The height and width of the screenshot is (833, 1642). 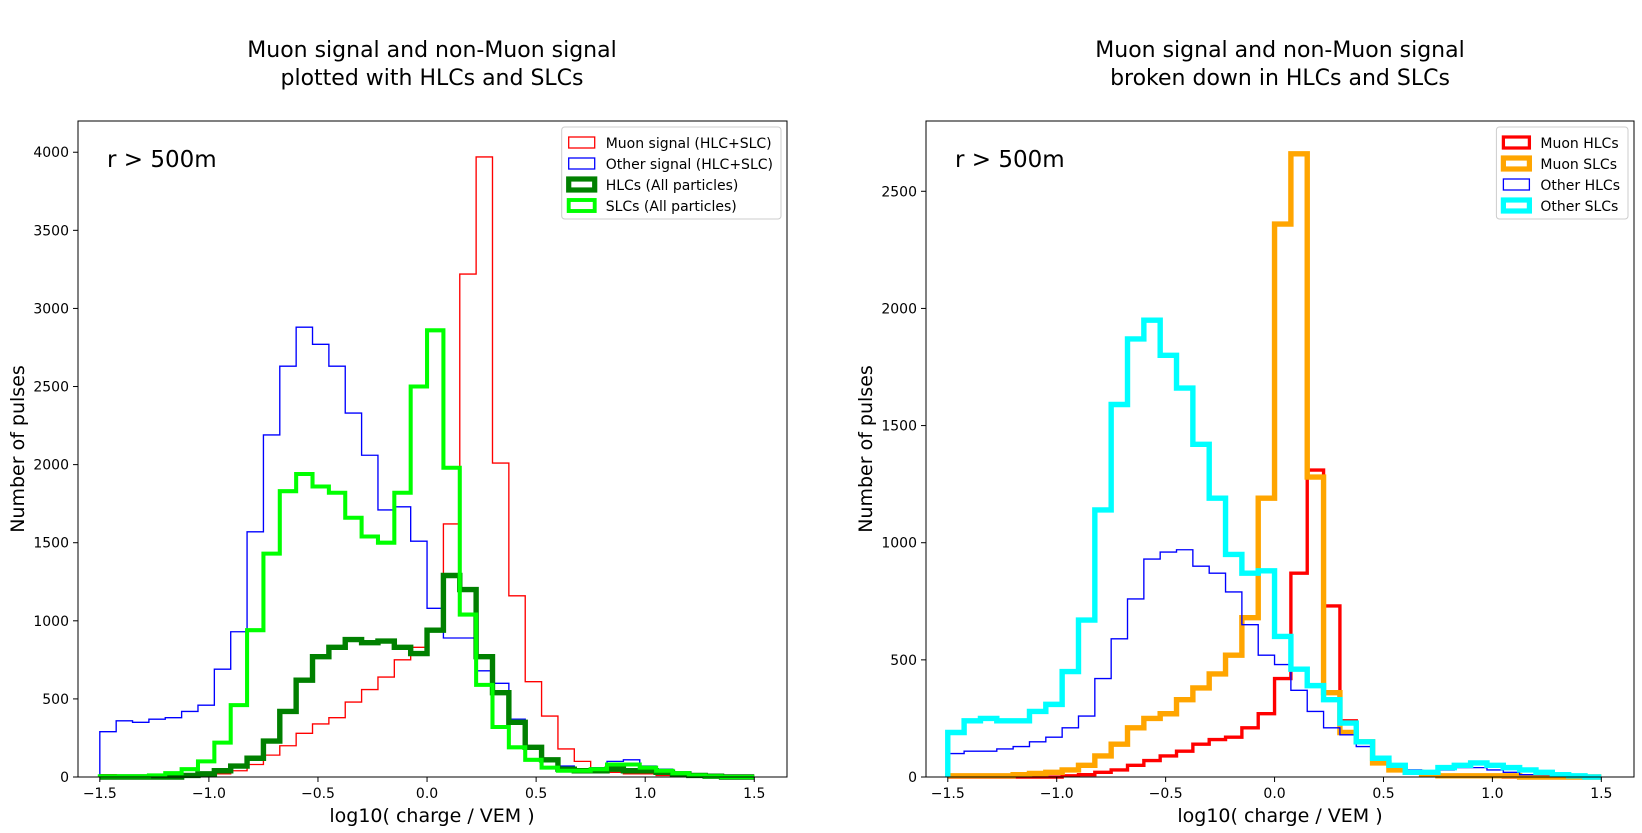 What do you see at coordinates (1279, 816) in the screenshot?
I see `right-x-axis-label: log10( charge / VEM )` at bounding box center [1279, 816].